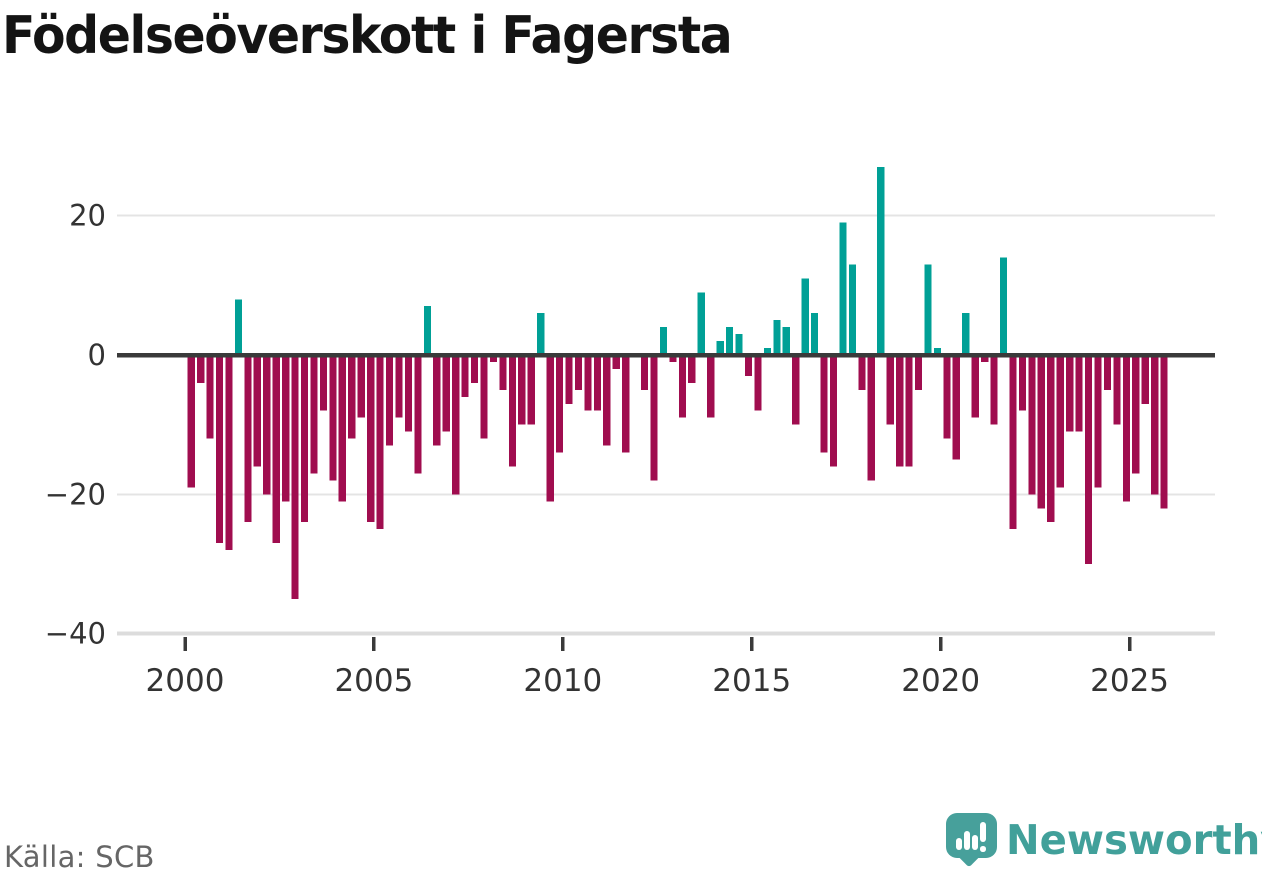 The width and height of the screenshot is (1262, 879). I want to click on bar-2009-Q3, so click(550, 428).